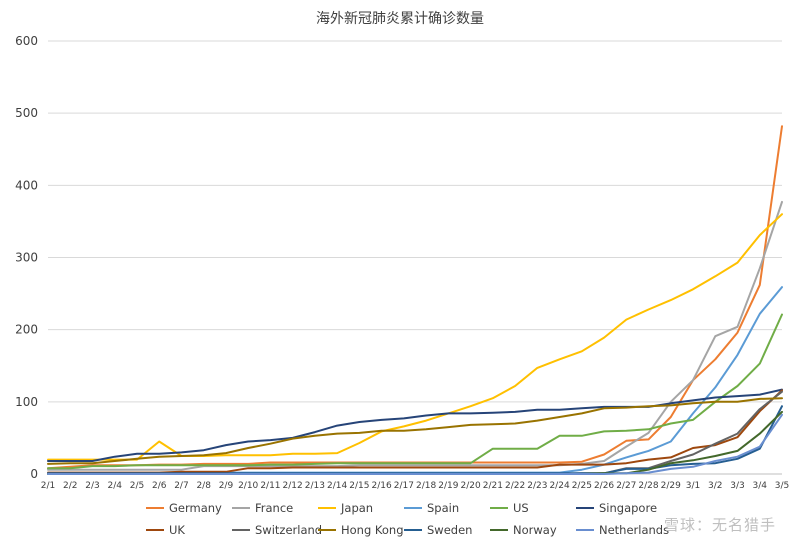 The height and width of the screenshot is (547, 800). What do you see at coordinates (248, 486) in the screenshot?
I see `x-tick-label: 2/10` at bounding box center [248, 486].